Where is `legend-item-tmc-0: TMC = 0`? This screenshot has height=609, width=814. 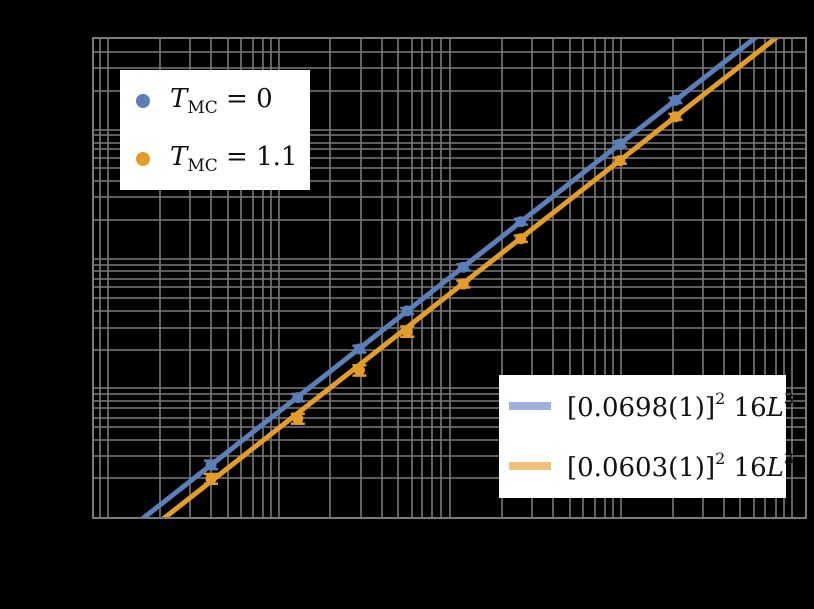 legend-item-tmc-0: TMC = 0 is located at coordinates (204, 101).